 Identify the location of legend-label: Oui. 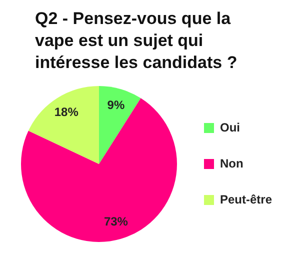
(230, 127).